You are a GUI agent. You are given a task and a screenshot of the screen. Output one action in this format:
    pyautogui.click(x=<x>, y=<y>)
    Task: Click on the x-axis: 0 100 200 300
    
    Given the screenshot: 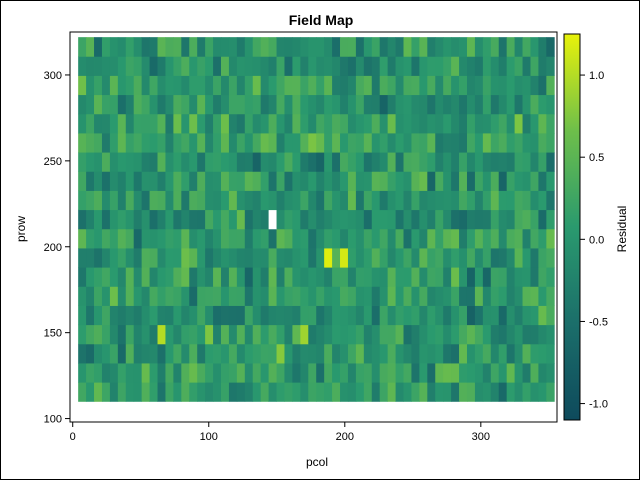 What is the action you would take?
    pyautogui.click(x=280, y=432)
    